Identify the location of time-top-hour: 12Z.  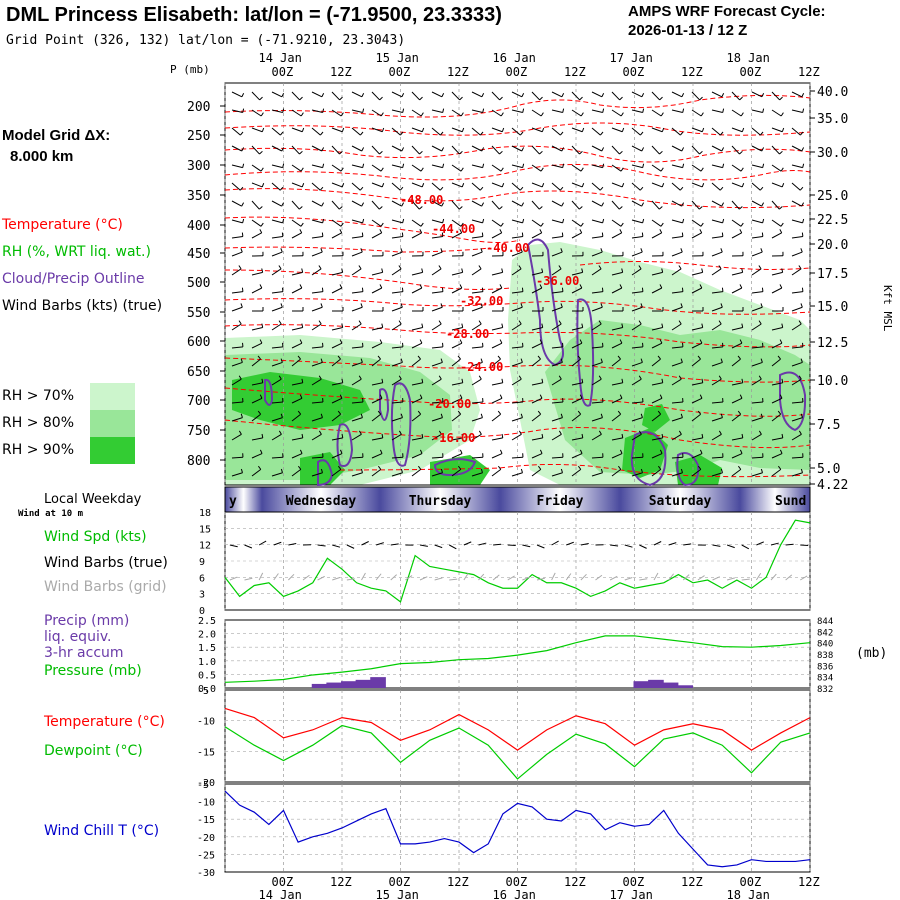
(458, 72).